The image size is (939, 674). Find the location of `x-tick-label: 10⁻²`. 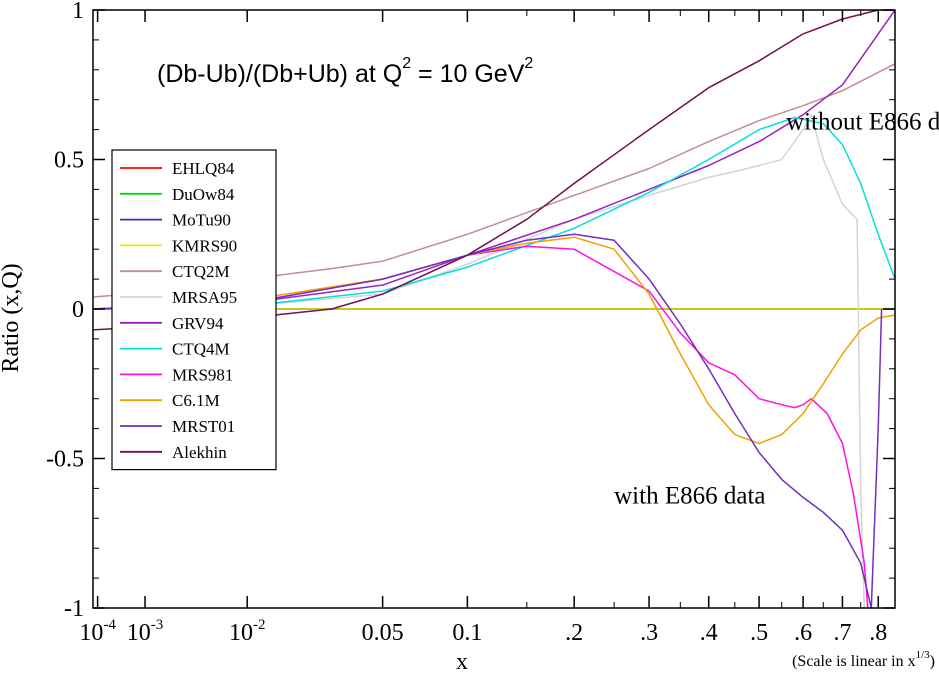

x-tick-label: 10⁻² is located at coordinates (247, 631).